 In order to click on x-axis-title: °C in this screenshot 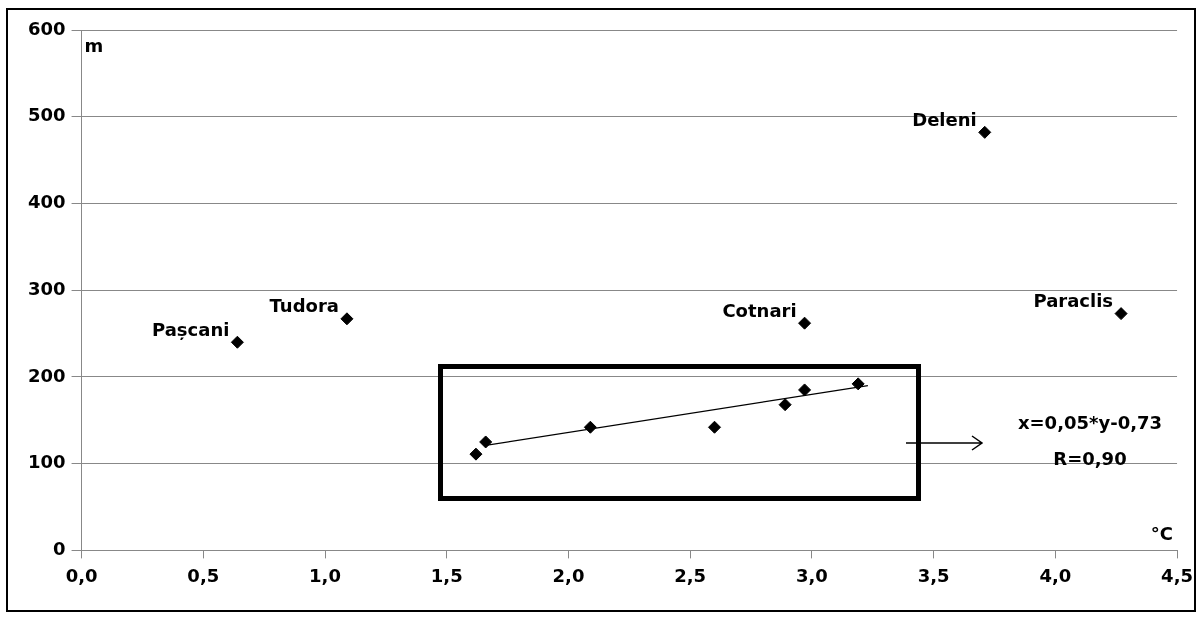, I will do `click(1162, 534)`.